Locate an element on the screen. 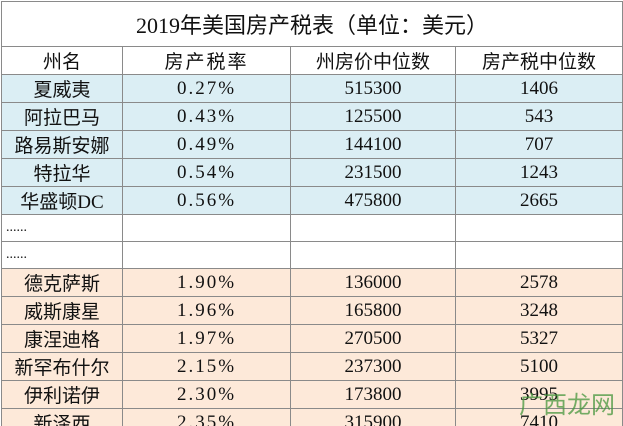  cell: 0.27% is located at coordinates (206, 88).